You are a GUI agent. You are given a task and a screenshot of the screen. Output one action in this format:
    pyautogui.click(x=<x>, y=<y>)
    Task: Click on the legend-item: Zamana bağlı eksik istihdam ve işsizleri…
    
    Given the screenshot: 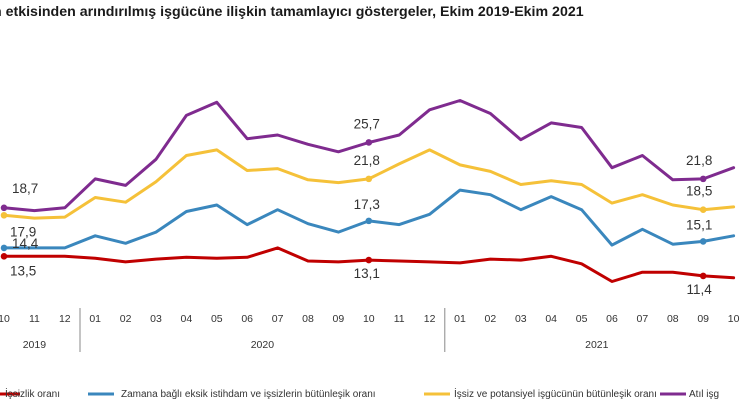 What is the action you would take?
    pyautogui.click(x=248, y=394)
    